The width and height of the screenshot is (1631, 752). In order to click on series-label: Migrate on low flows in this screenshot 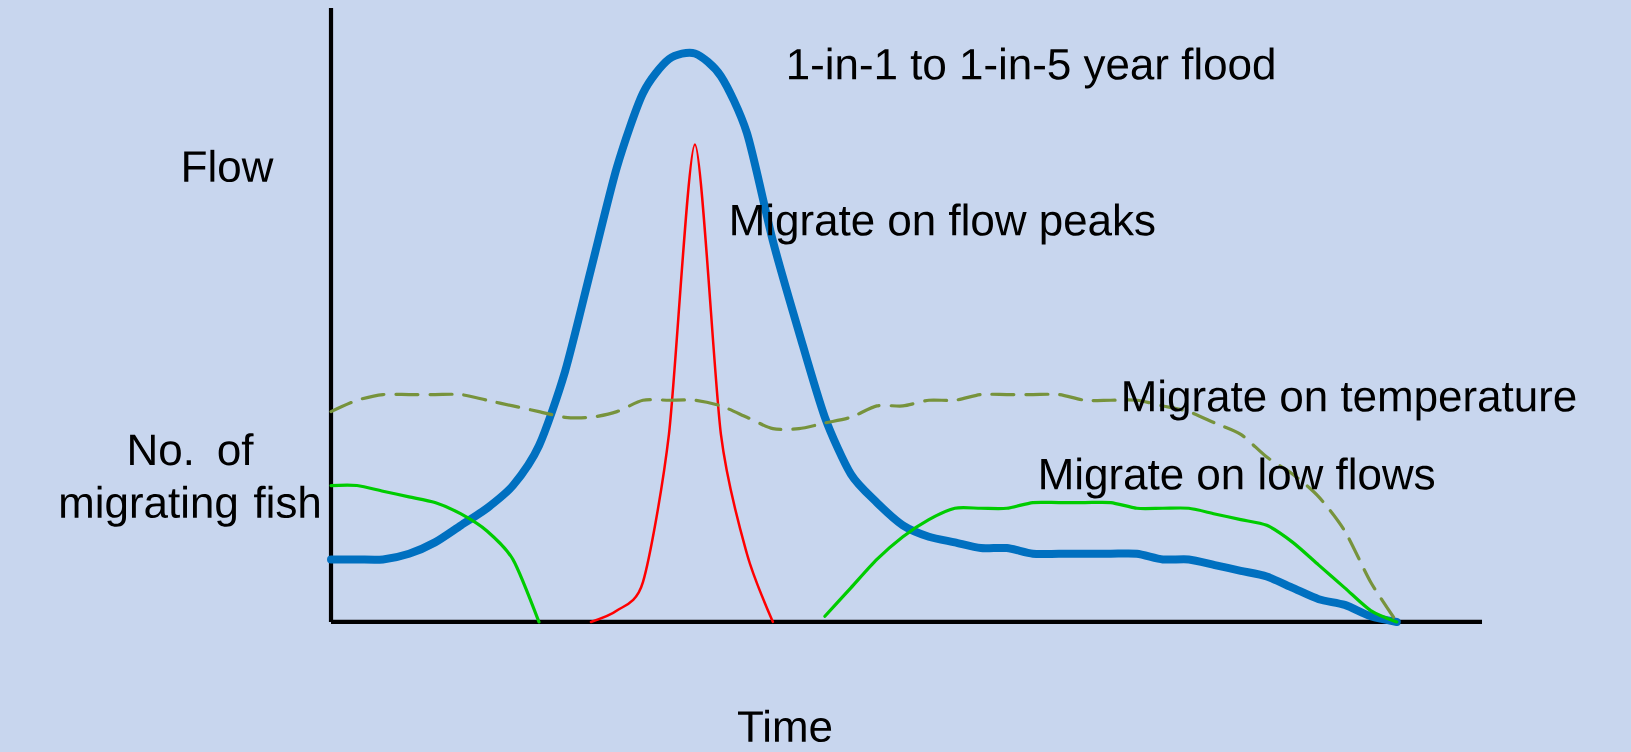, I will do `click(1238, 478)`.